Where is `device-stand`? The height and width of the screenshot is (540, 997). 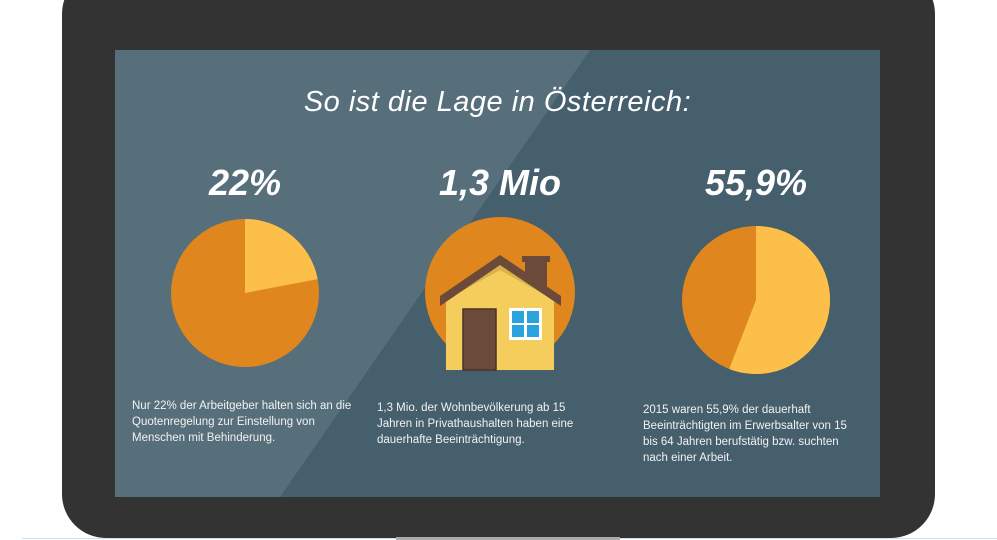
device-stand is located at coordinates (508, 538).